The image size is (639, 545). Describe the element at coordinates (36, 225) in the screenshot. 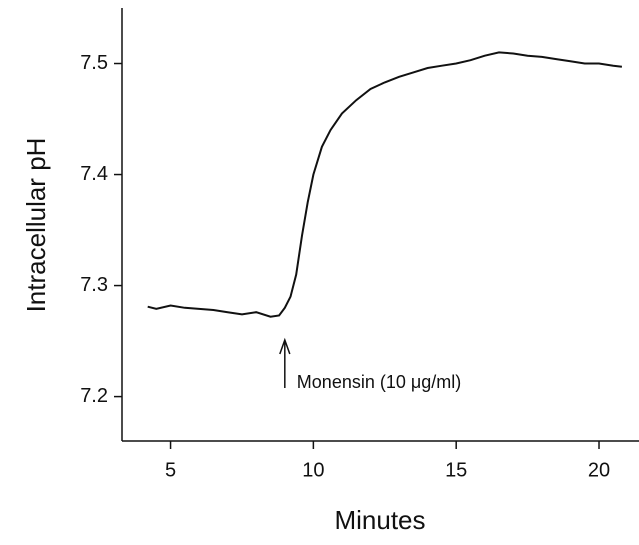

I see `y-axis-label: Intracellular pH` at that location.